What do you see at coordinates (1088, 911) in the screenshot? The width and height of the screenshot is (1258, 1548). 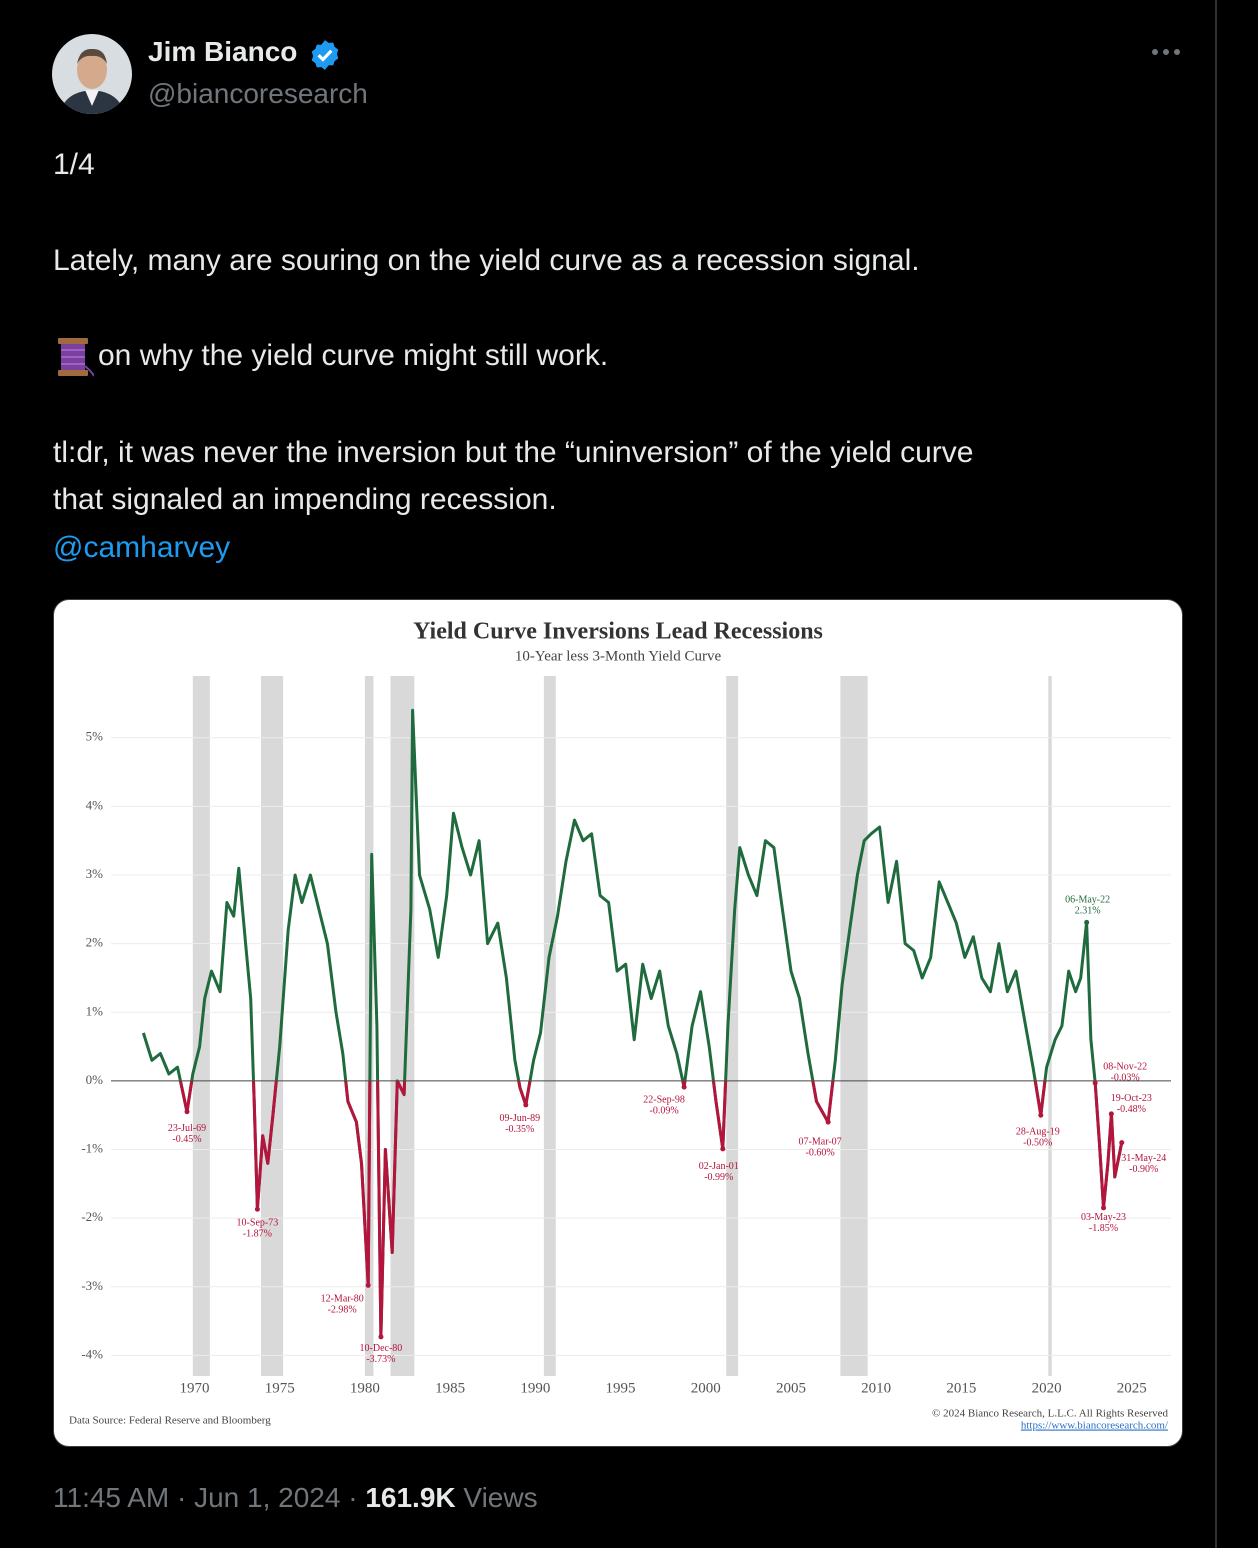 I see `annotation-value: 2.31%` at bounding box center [1088, 911].